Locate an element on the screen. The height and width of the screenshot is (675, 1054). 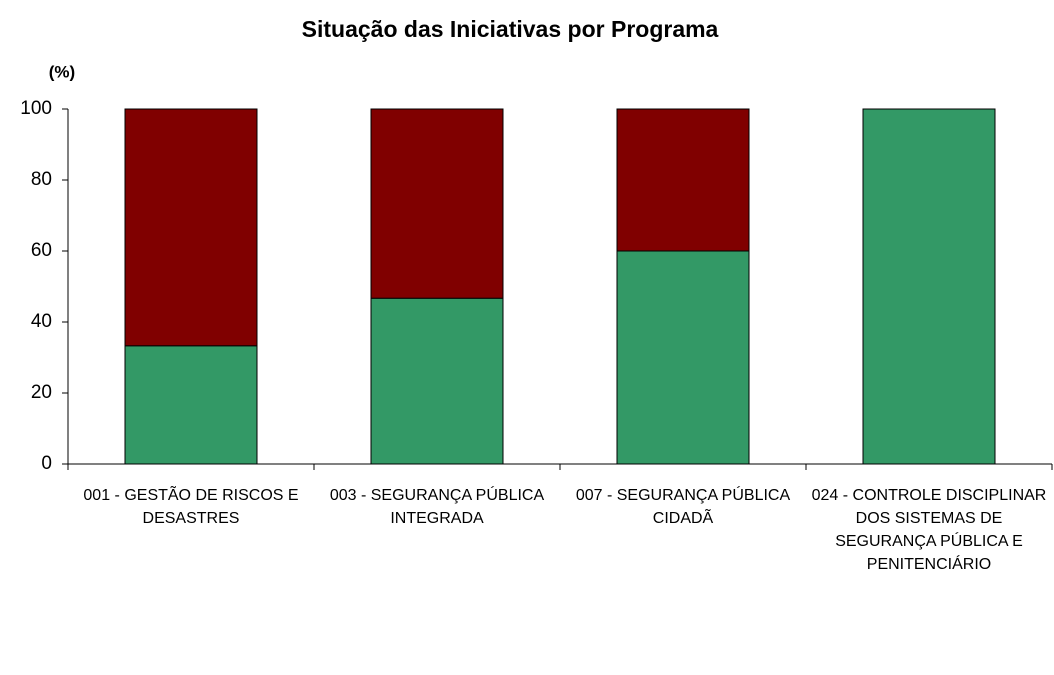
x-tick-label: 001 - GESTÃO DE RISCOS E DESASTRES is located at coordinates (191, 507).